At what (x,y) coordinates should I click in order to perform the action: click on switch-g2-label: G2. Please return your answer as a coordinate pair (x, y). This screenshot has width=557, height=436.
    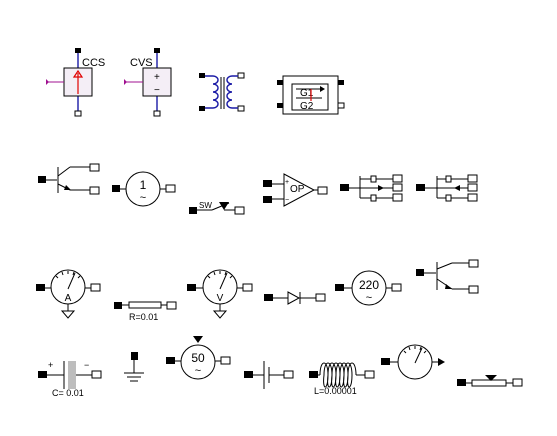
    Looking at the image, I should click on (307, 106).